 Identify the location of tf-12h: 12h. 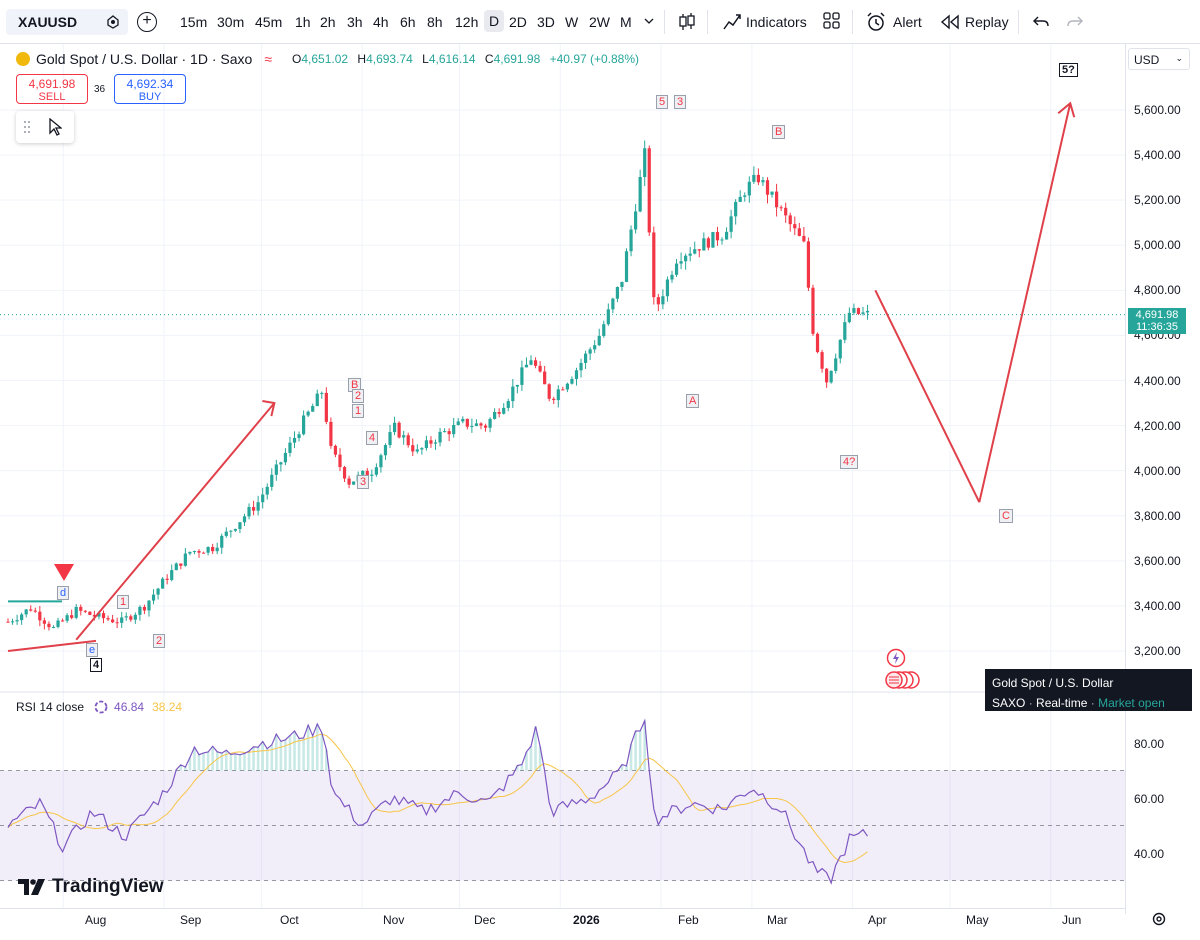
(467, 22).